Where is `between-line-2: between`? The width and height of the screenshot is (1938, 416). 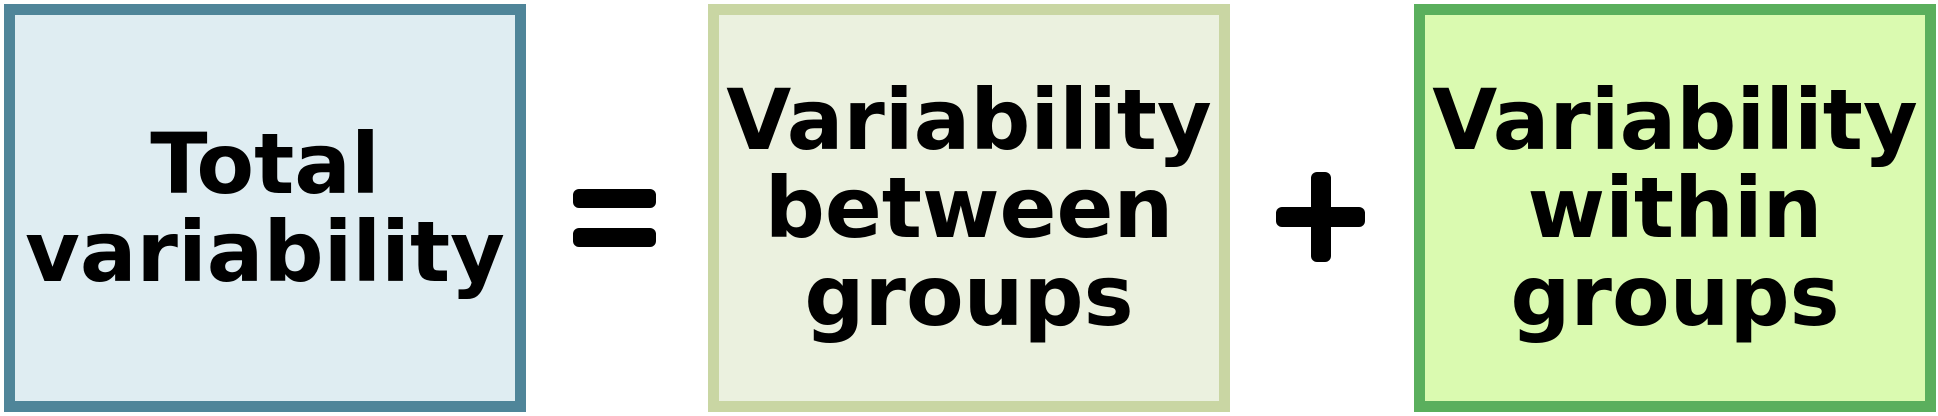 between-line-2: between is located at coordinates (969, 208).